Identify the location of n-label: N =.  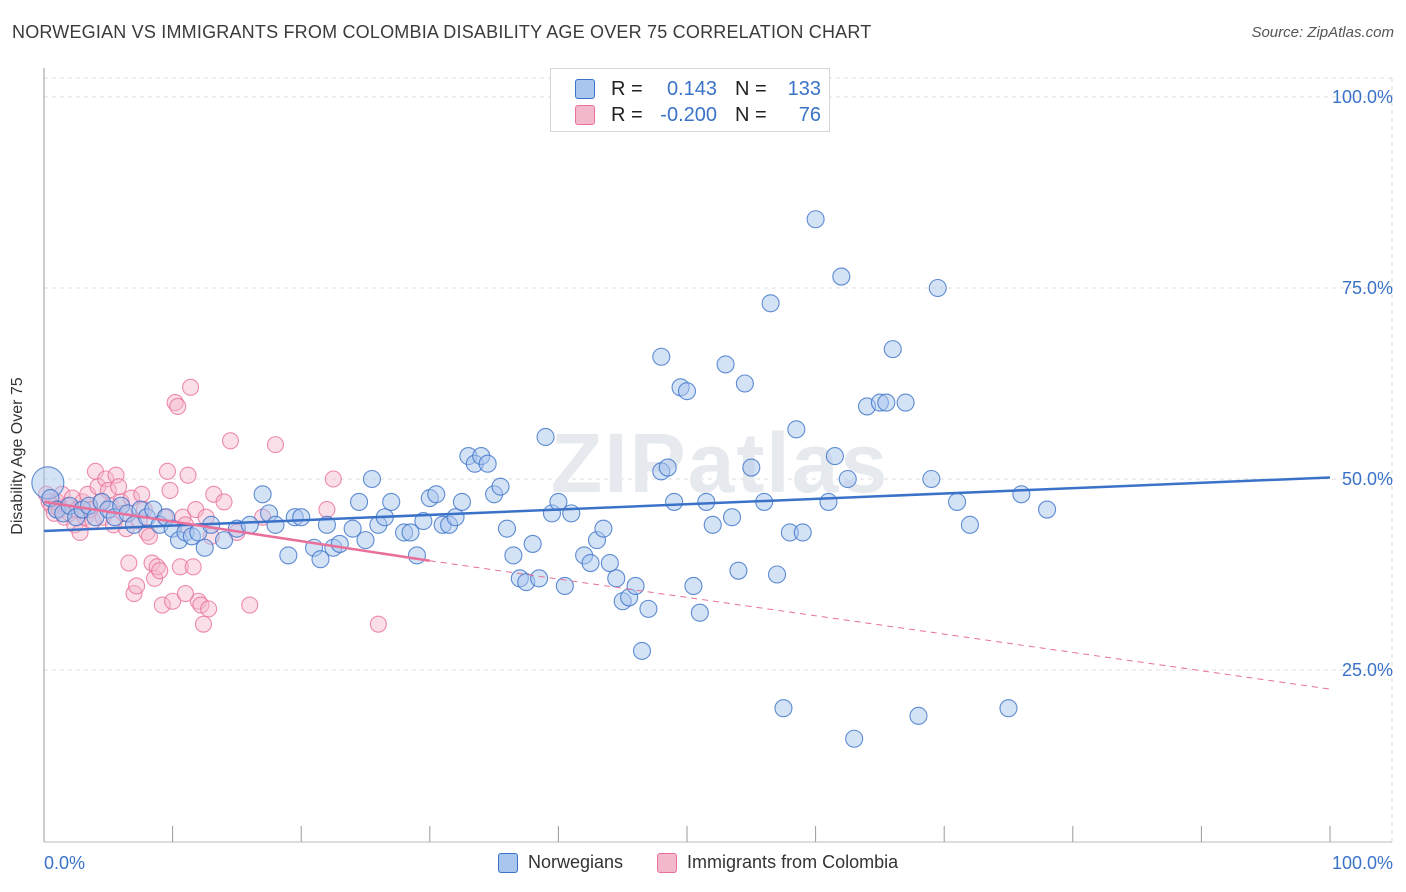
(751, 88).